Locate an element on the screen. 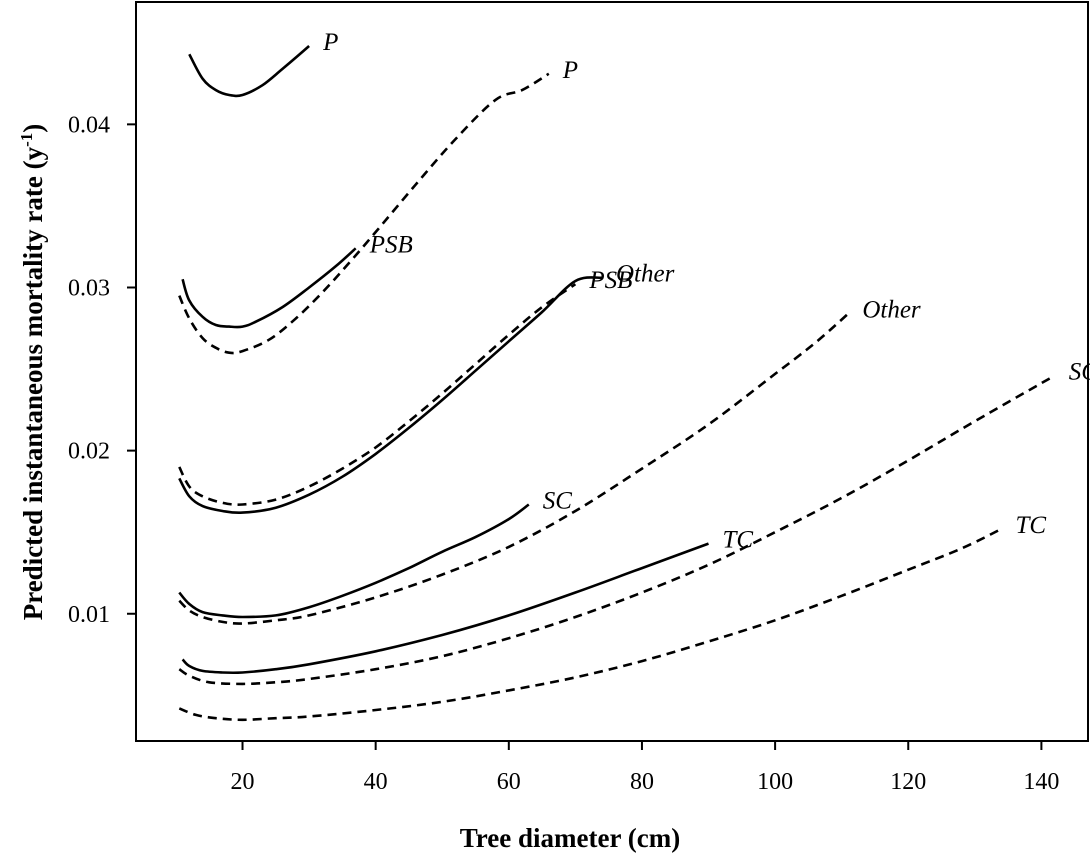 This screenshot has width=1090, height=862. x-tick-label: 60 is located at coordinates (509, 782).